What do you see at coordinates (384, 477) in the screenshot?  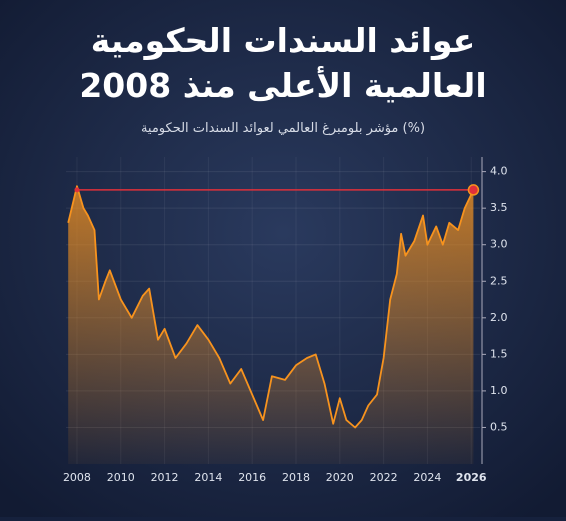 I see `x-tick-label: 2022` at bounding box center [384, 477].